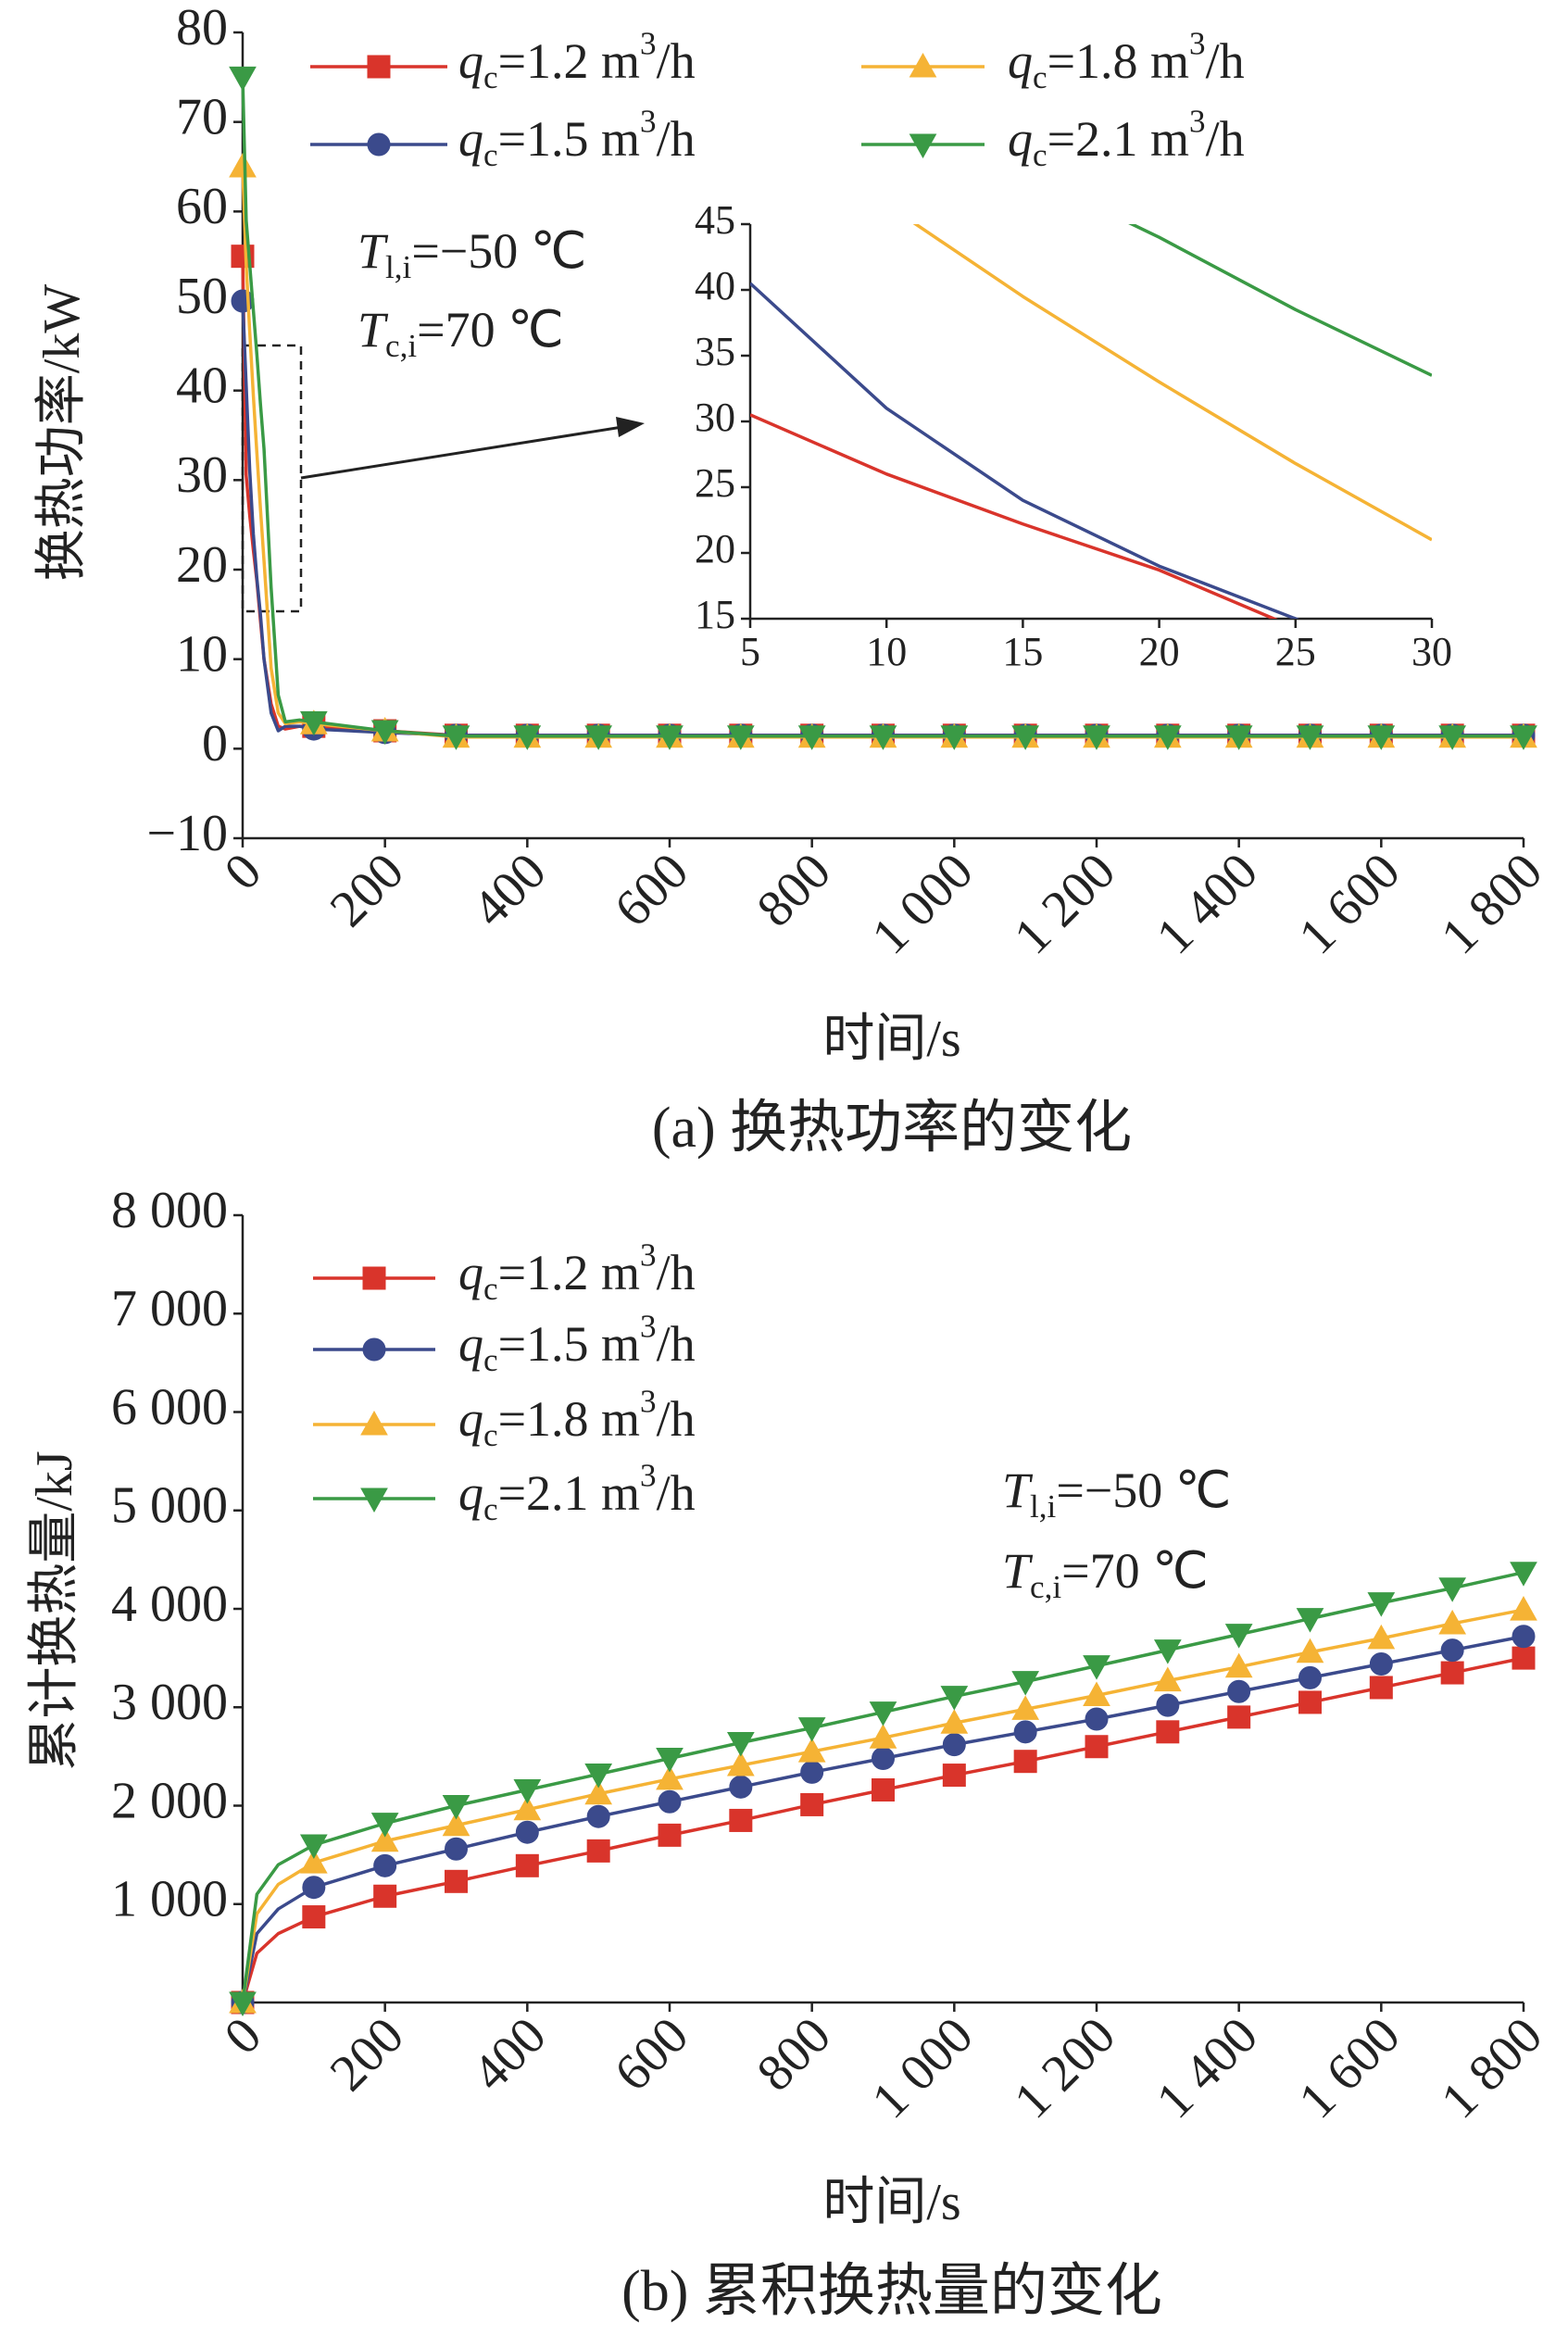 This screenshot has height=2335, width=1568. I want to click on arrow-head, so click(631, 427).